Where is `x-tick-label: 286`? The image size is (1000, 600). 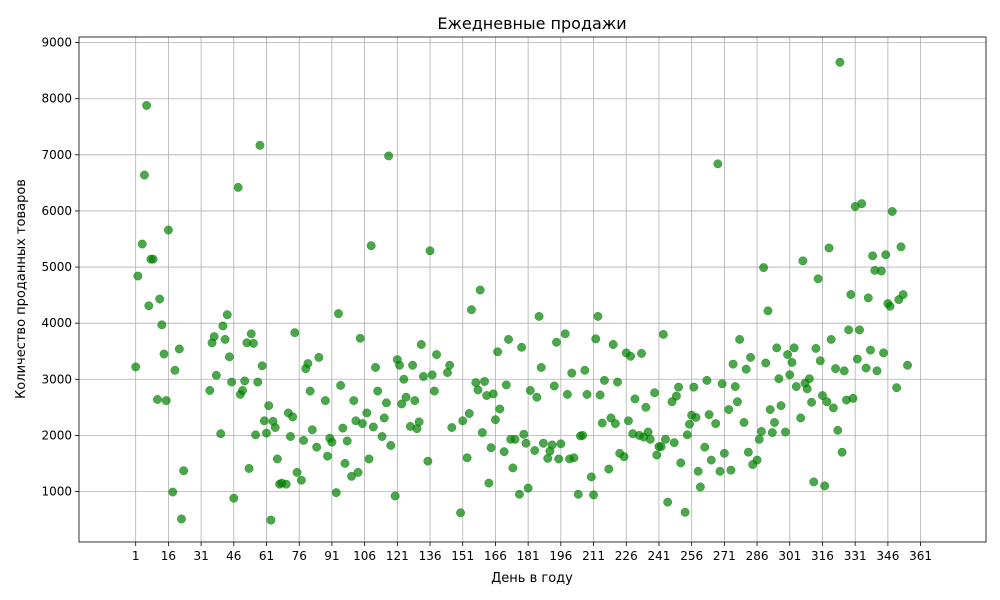
x-tick-label: 286 is located at coordinates (757, 556).